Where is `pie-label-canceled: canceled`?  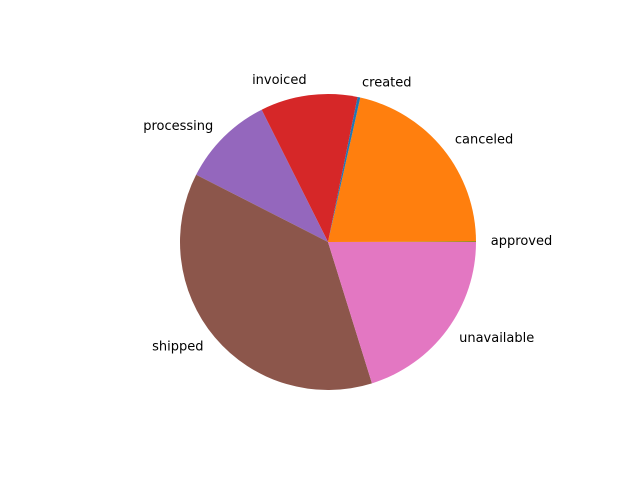 pie-label-canceled: canceled is located at coordinates (484, 140).